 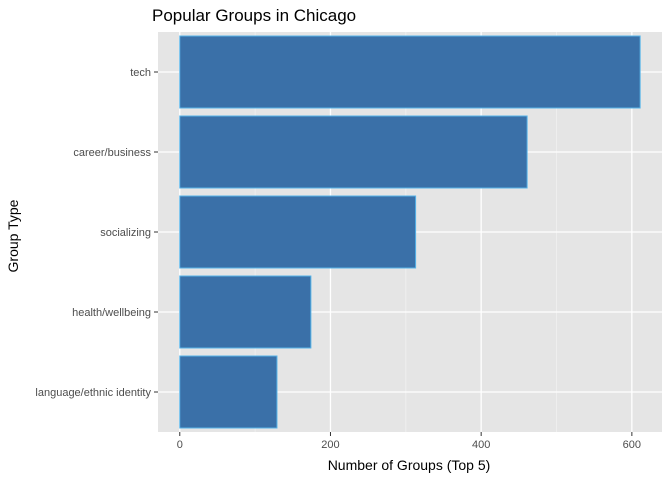 What do you see at coordinates (409, 465) in the screenshot?
I see `x-axis-title: Number of Groups (Top 5)` at bounding box center [409, 465].